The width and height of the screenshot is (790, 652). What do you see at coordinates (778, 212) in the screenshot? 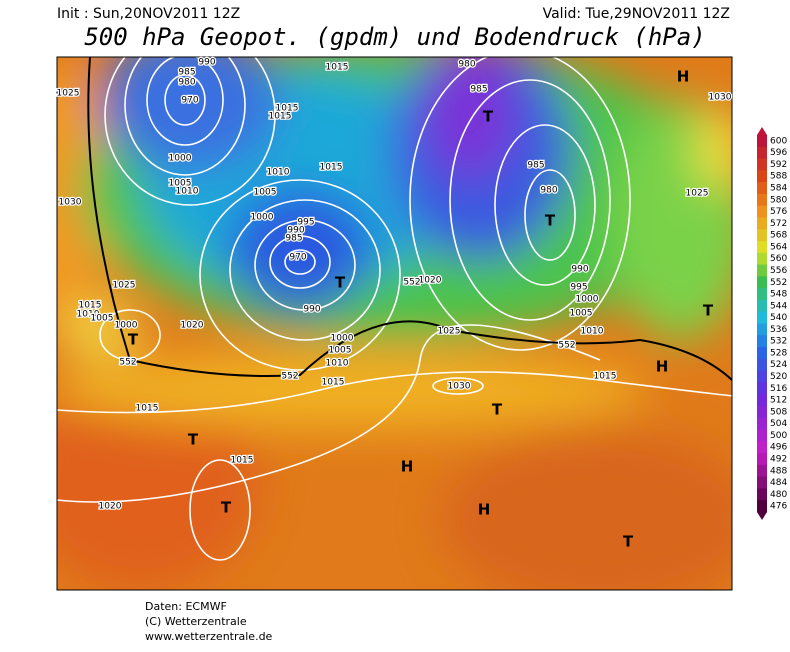
I see `colorbar-label: 576` at bounding box center [778, 212].